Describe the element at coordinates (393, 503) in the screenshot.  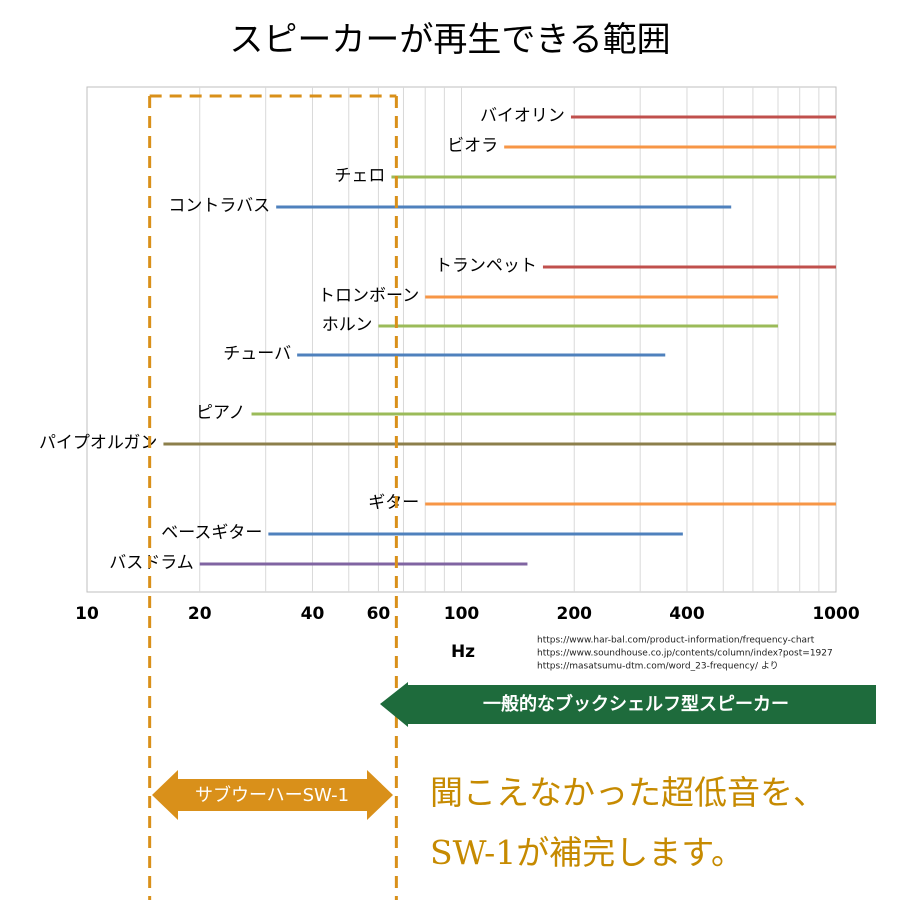
I see `bar-label: ギター` at that location.